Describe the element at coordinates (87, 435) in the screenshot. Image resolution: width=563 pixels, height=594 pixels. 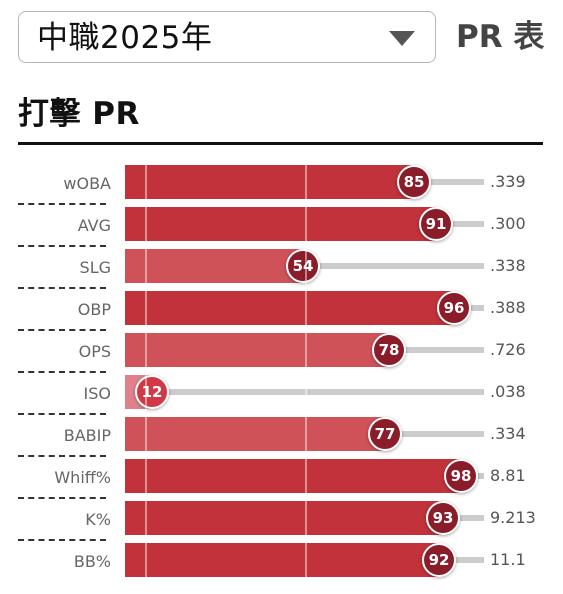
I see `stat-label: BABIP` at that location.